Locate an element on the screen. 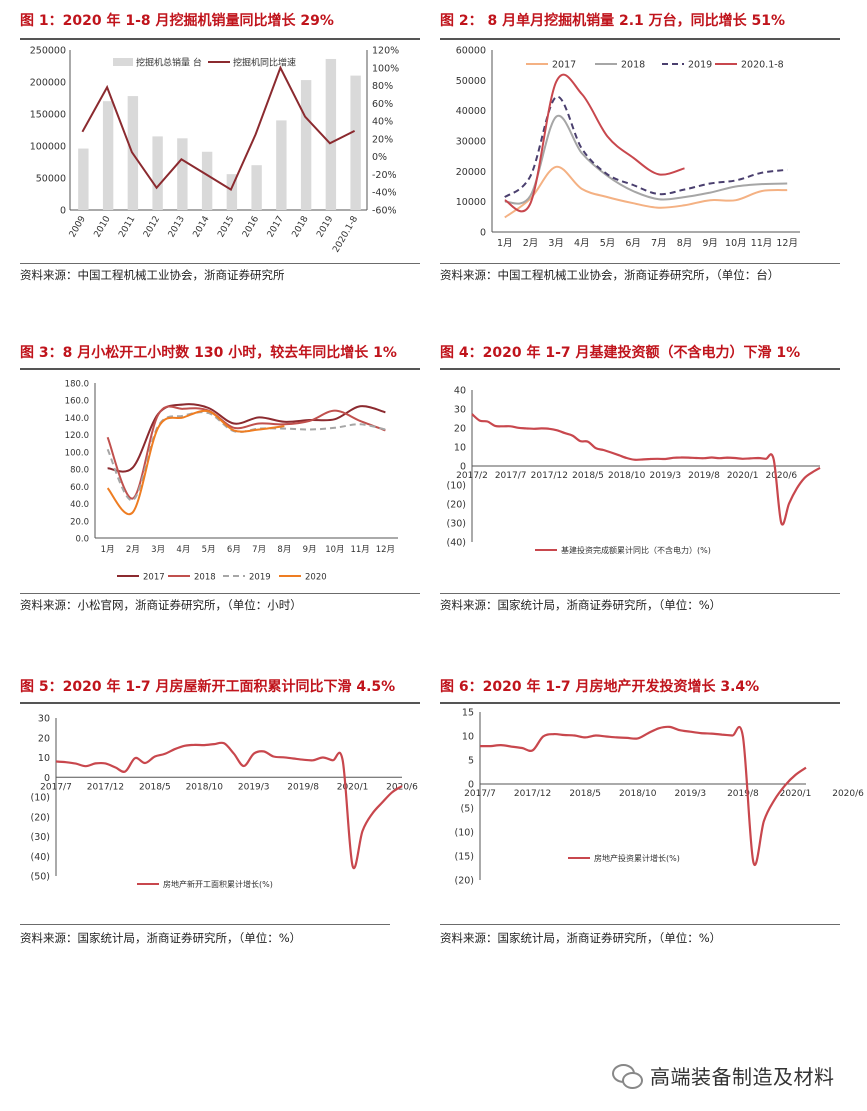 The height and width of the screenshot is (1111, 867). y-tick-label: (5) is located at coordinates (467, 809).